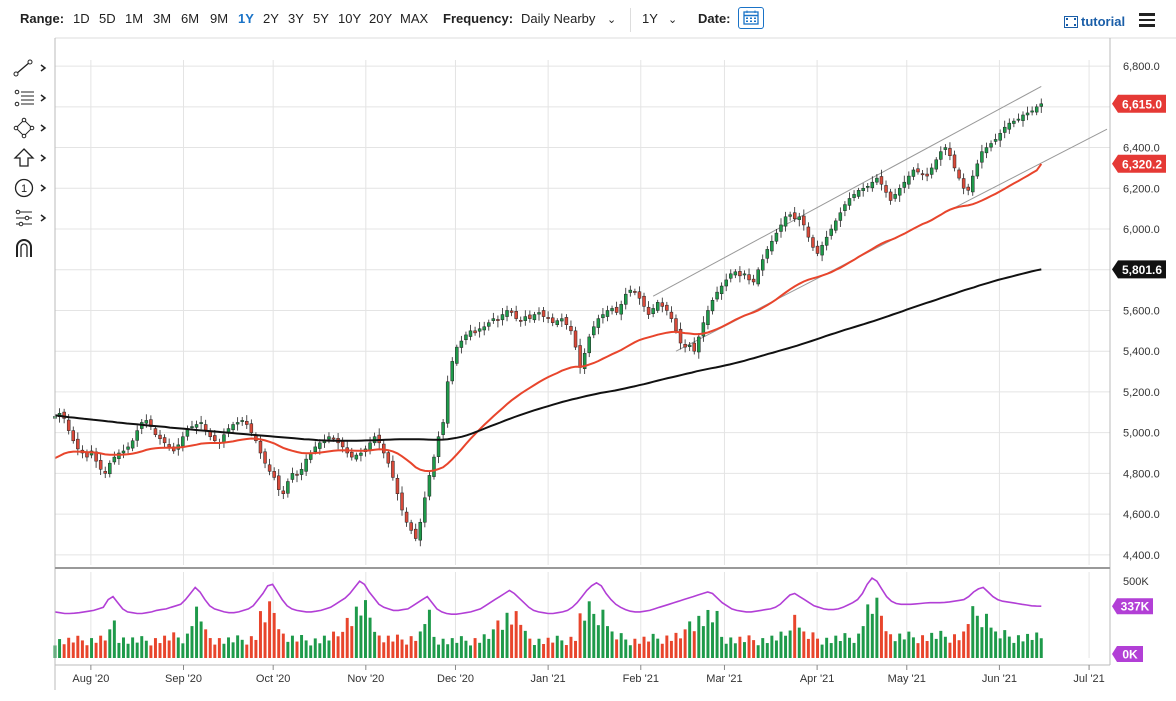 This screenshot has height=701, width=1176. I want to click on volume-label-text: 337K, so click(1135, 607).